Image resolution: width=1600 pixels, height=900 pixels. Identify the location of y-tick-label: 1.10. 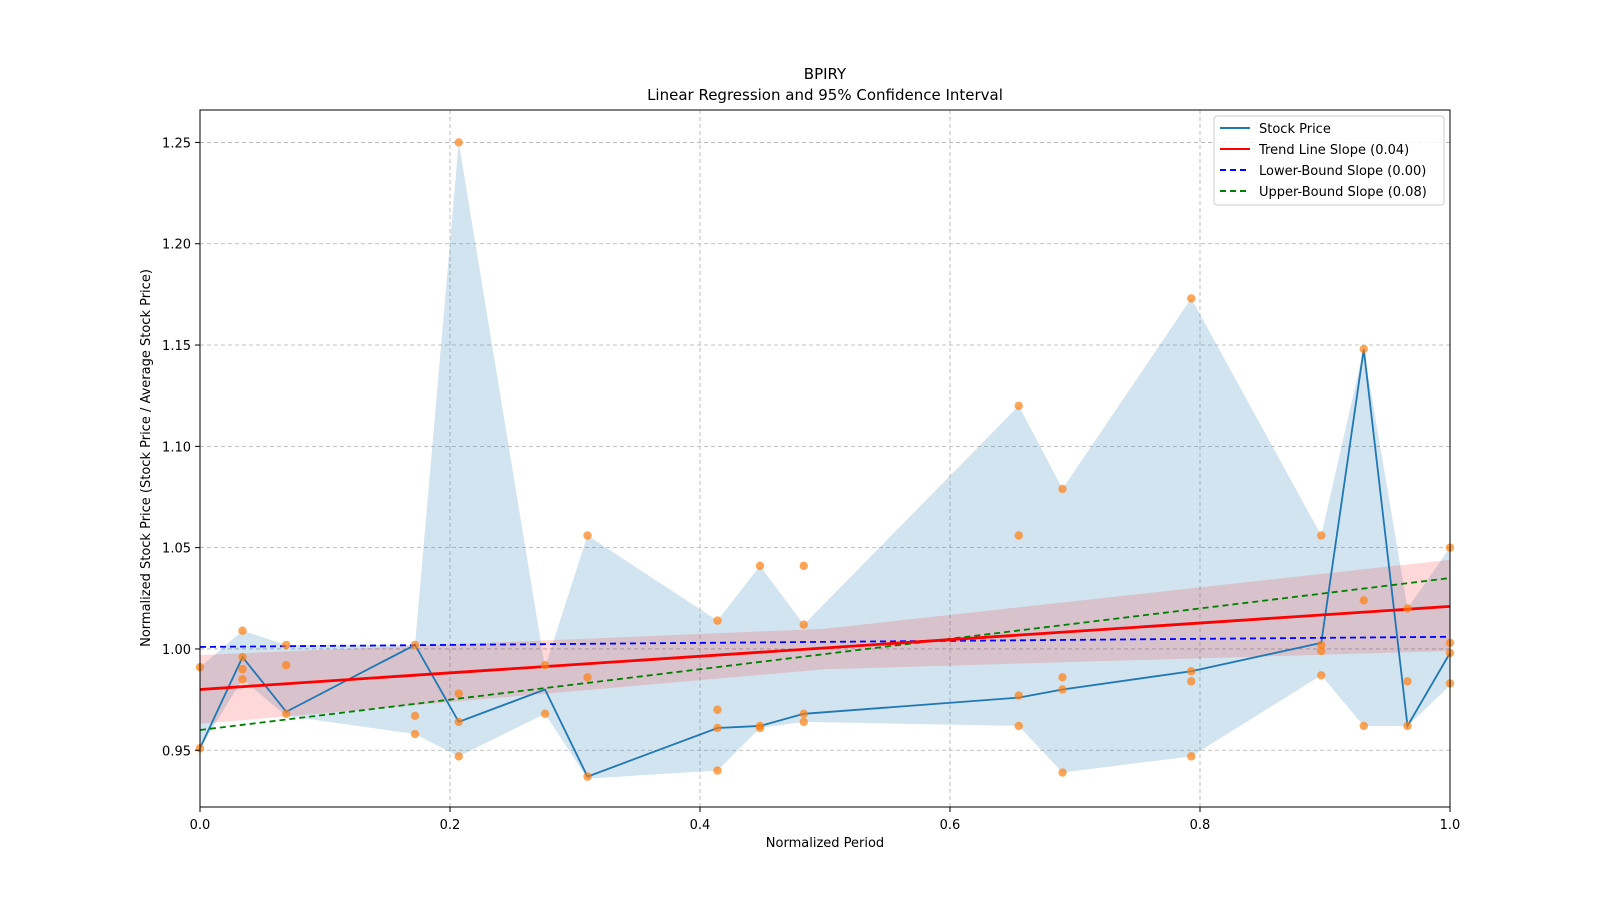
(176, 447).